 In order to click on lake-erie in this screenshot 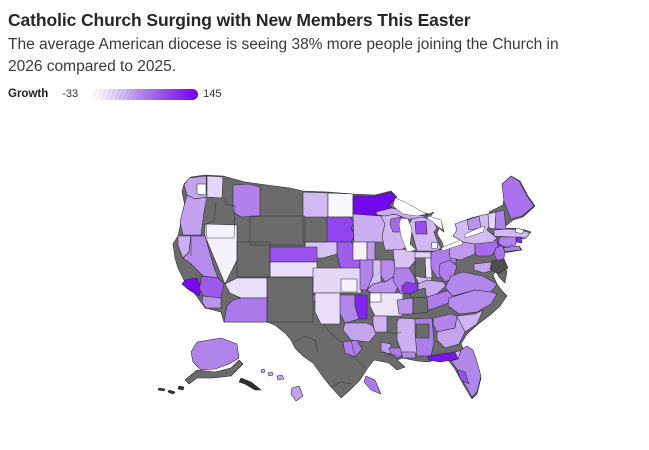, I will do `click(452, 245)`.